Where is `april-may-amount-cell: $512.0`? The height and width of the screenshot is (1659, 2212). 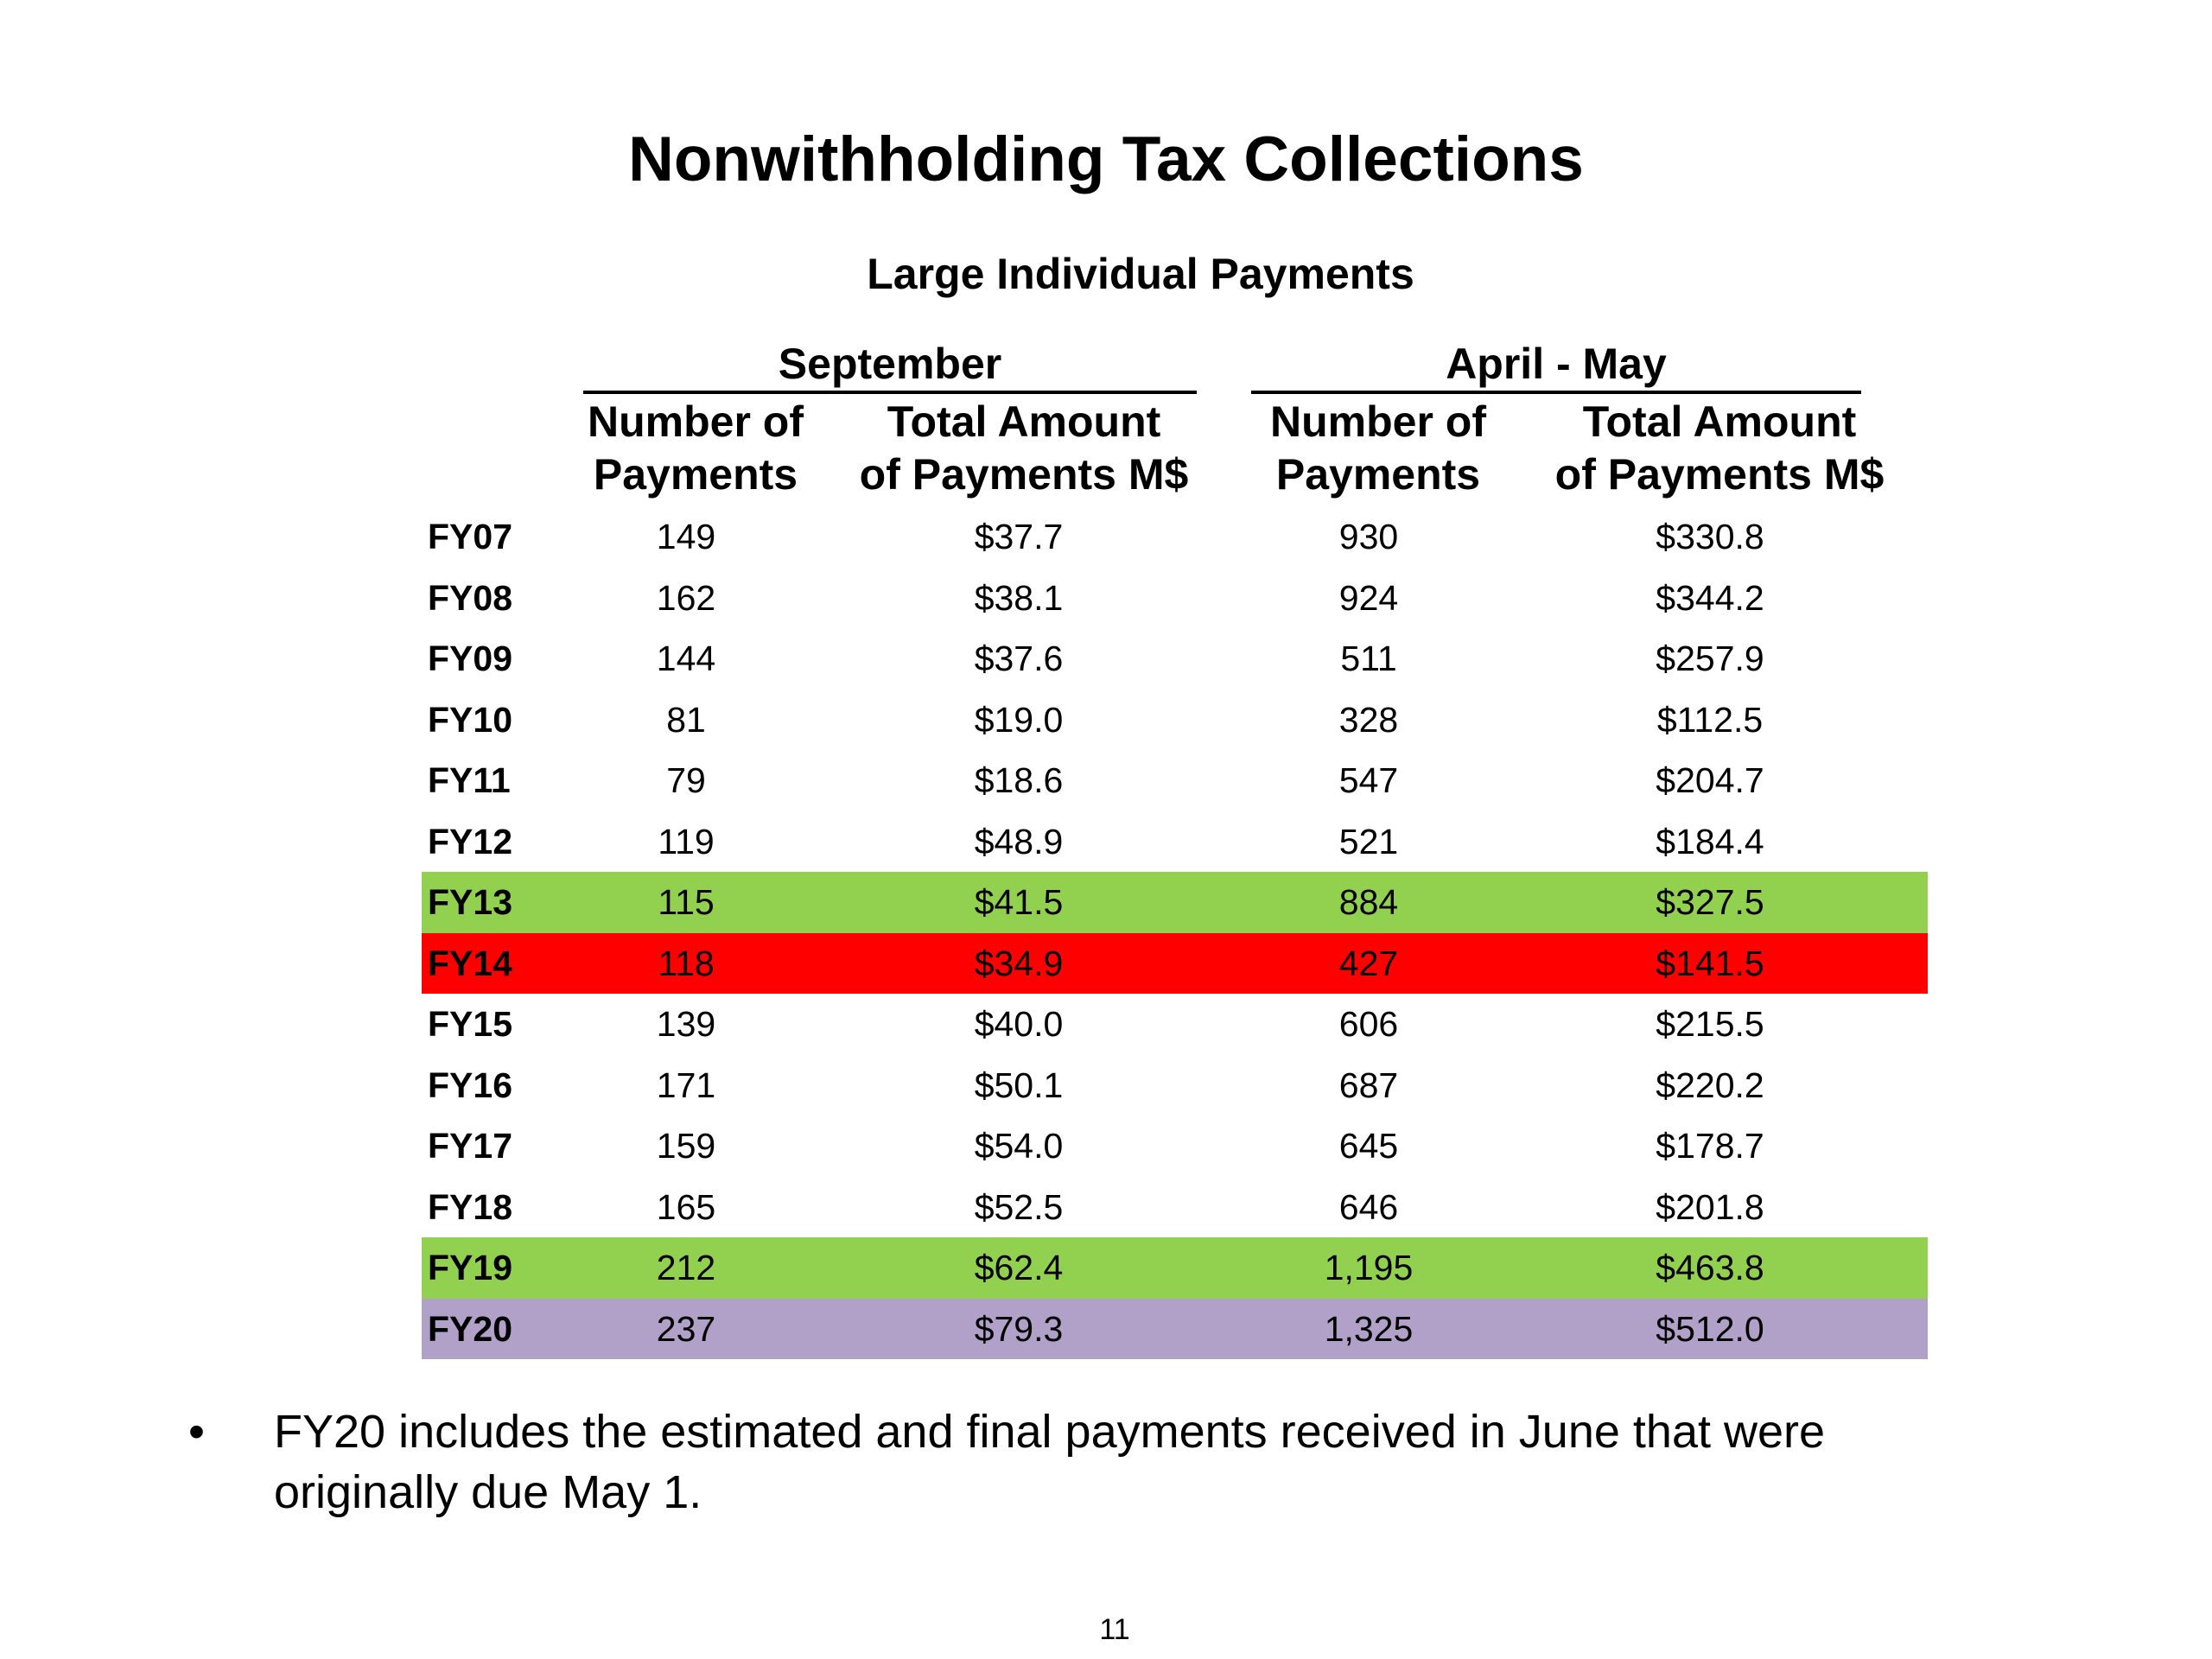 april-may-amount-cell: $512.0 is located at coordinates (1710, 1328).